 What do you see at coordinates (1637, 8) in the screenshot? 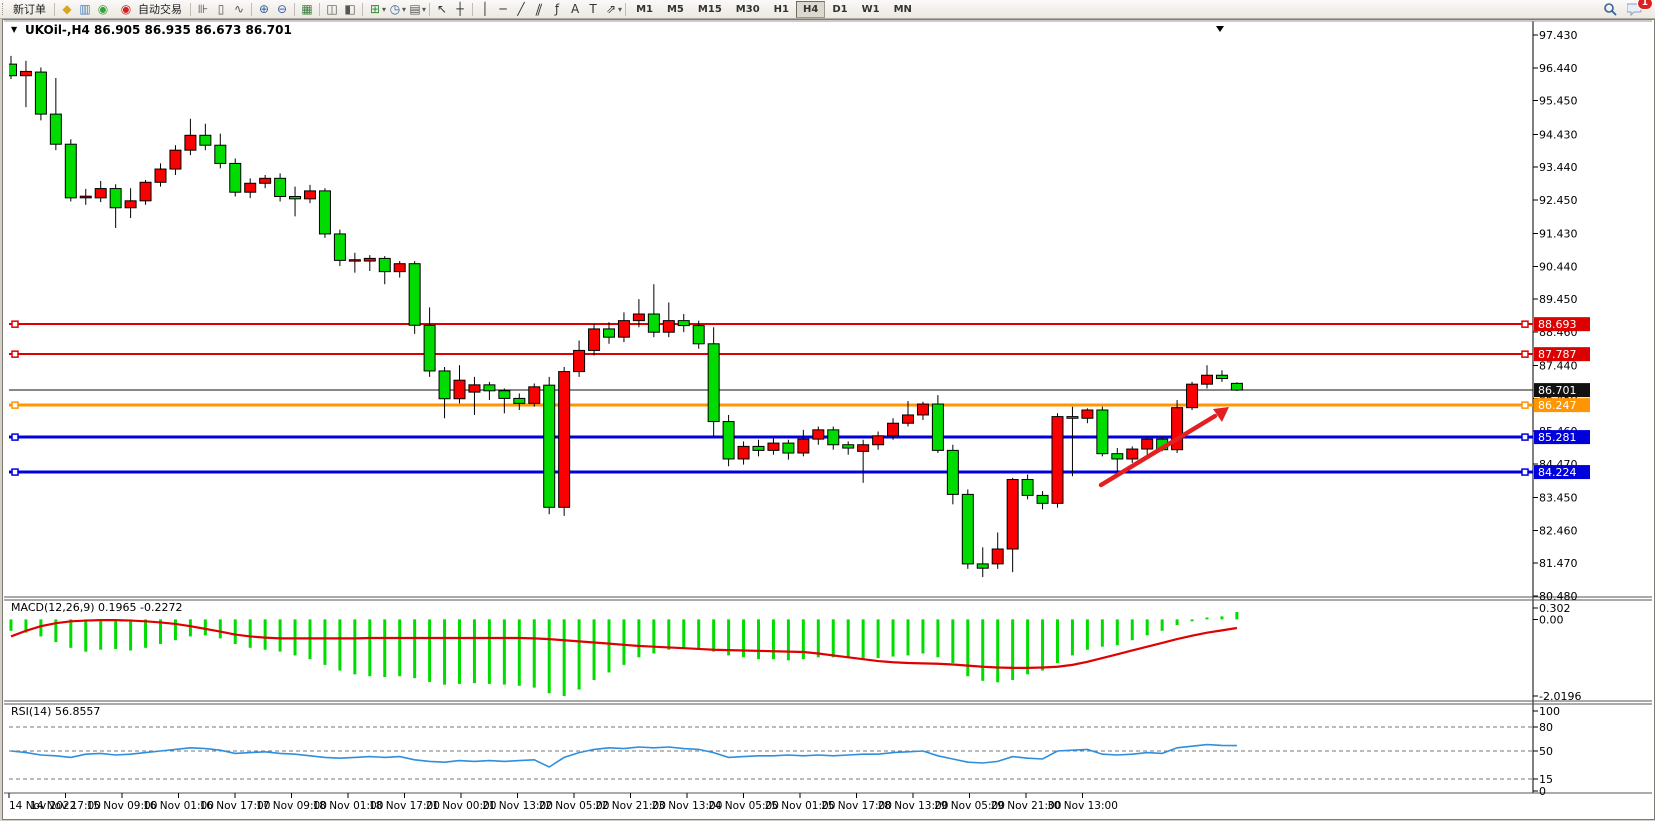
I see `chat-button: 1` at bounding box center [1637, 8].